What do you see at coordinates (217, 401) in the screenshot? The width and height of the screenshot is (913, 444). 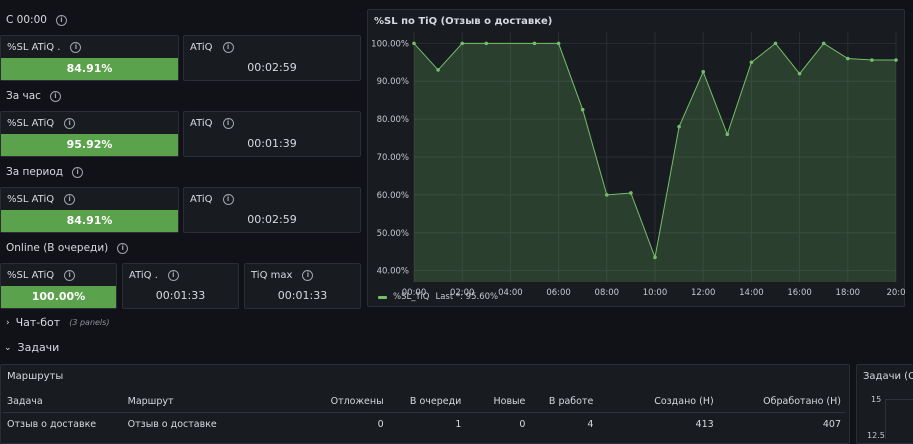 I see `column-header: Маршрут` at bounding box center [217, 401].